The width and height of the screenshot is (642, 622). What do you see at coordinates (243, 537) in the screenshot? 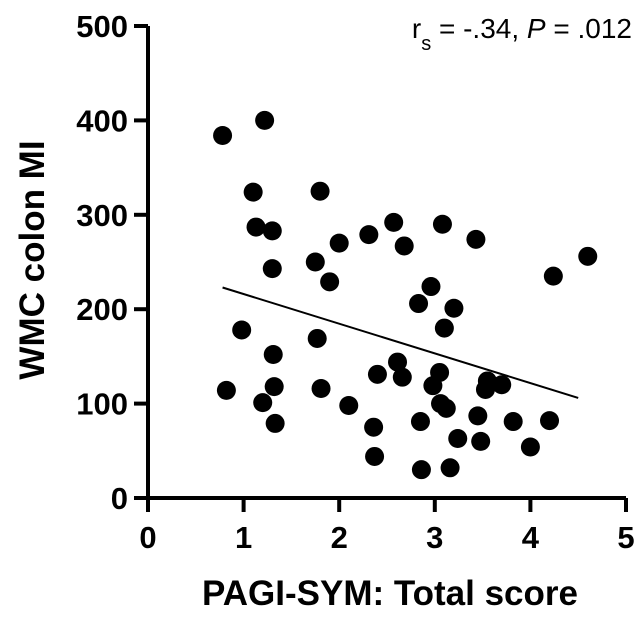
I see `x-tick-label: 1` at bounding box center [243, 537].